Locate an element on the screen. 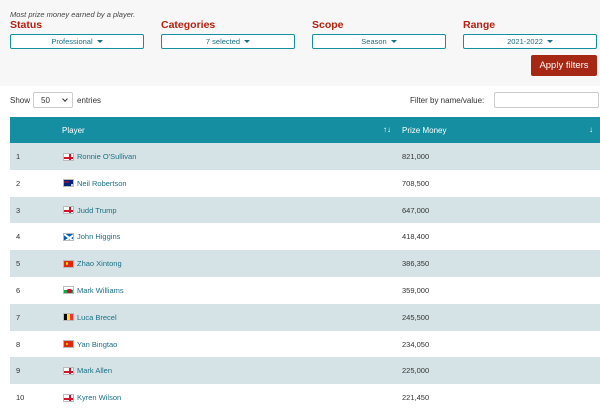 This screenshot has width=600, height=411. prize-money-cell: 821,000 is located at coordinates (416, 156).